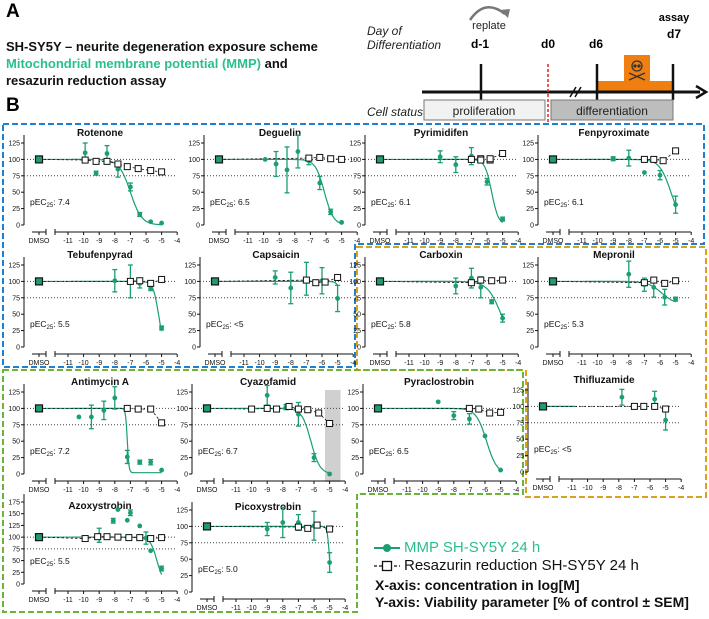 Image resolution: width=709 pixels, height=619 pixels. What do you see at coordinates (454, 490) in the screenshot?
I see `x-tick-label: -8` at bounding box center [454, 490].